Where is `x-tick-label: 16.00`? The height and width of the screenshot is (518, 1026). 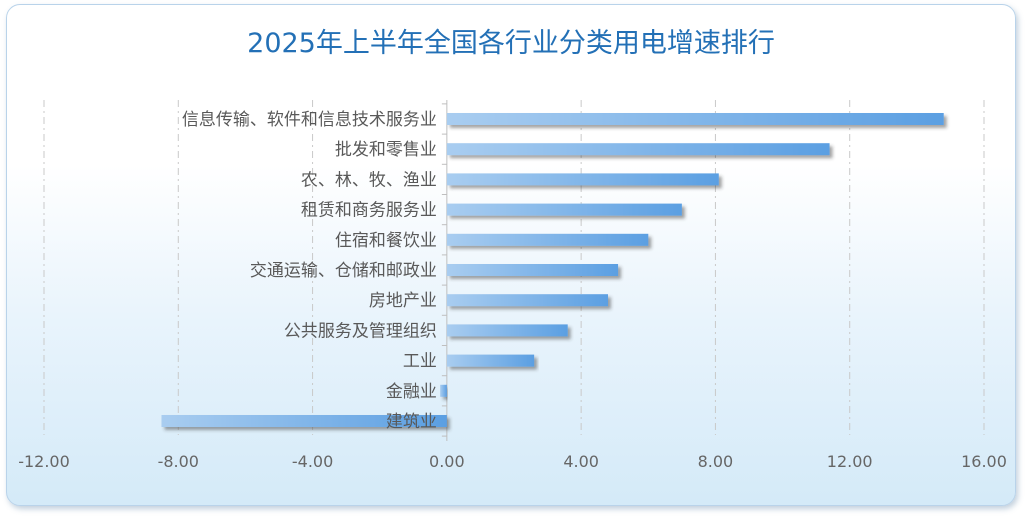 x-tick-label: 16.00 is located at coordinates (984, 461).